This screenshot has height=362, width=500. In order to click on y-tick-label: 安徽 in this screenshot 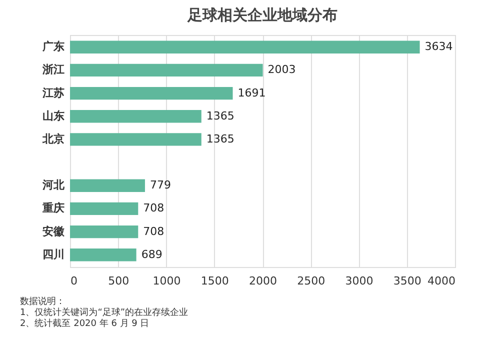, I will do `click(54, 231)`.